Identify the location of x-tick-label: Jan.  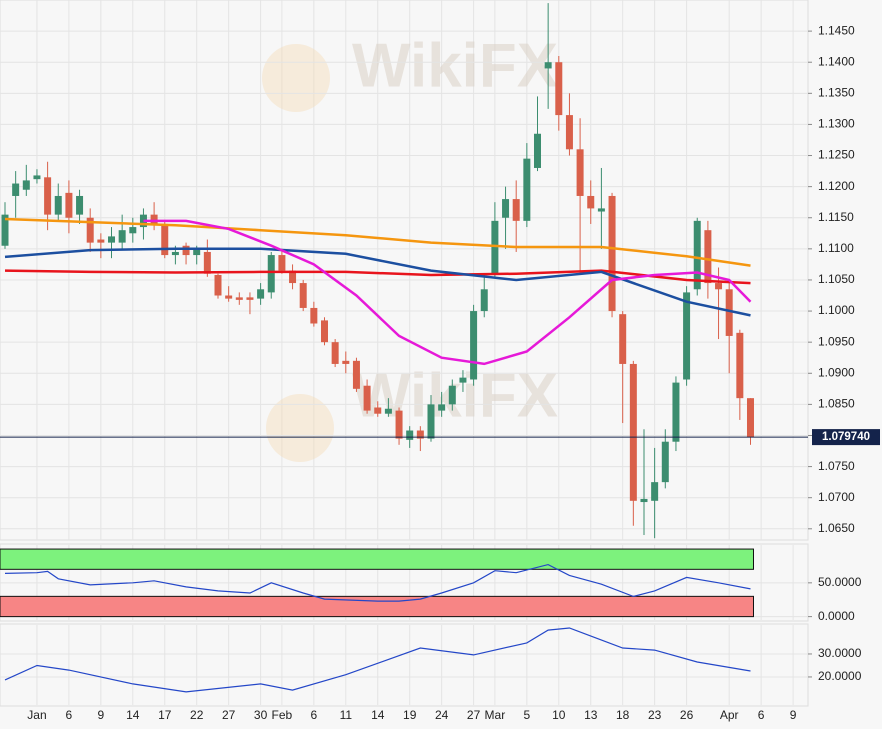
(36, 715).